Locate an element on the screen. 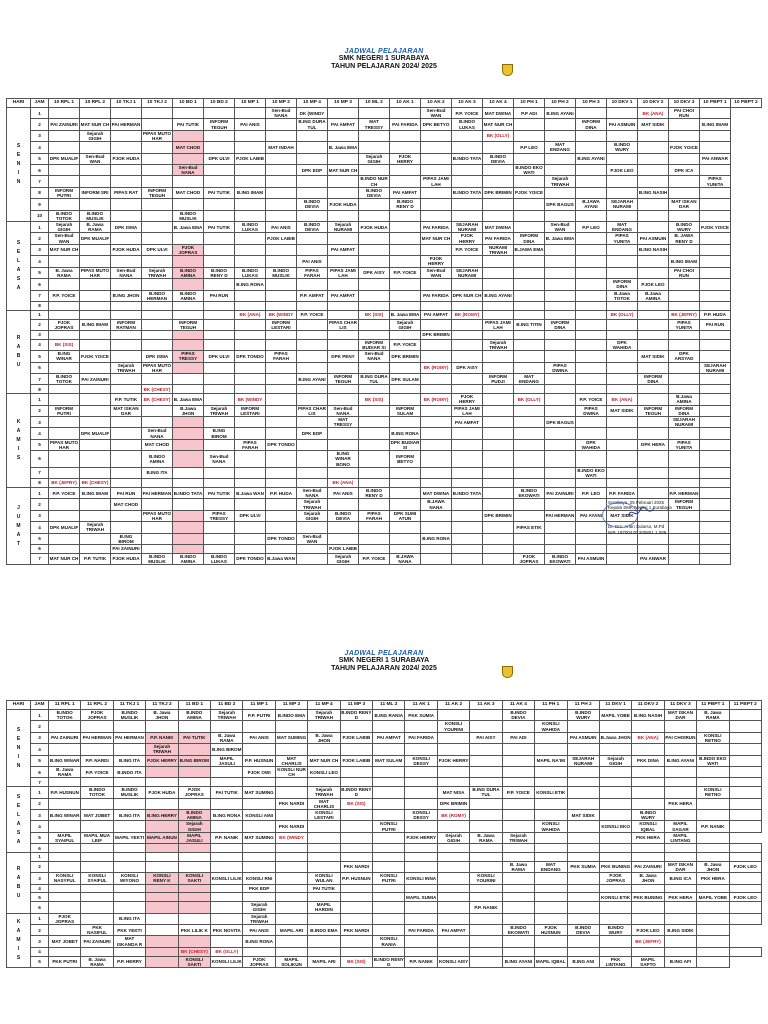 This screenshot has width=768, height=1024. schedule-cell: PKK YEKTI is located at coordinates (129, 930).